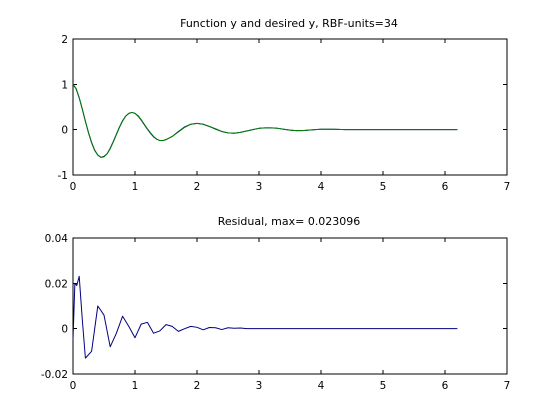  What do you see at coordinates (54, 375) in the screenshot?
I see `y-tick-label: -0.02` at bounding box center [54, 375].